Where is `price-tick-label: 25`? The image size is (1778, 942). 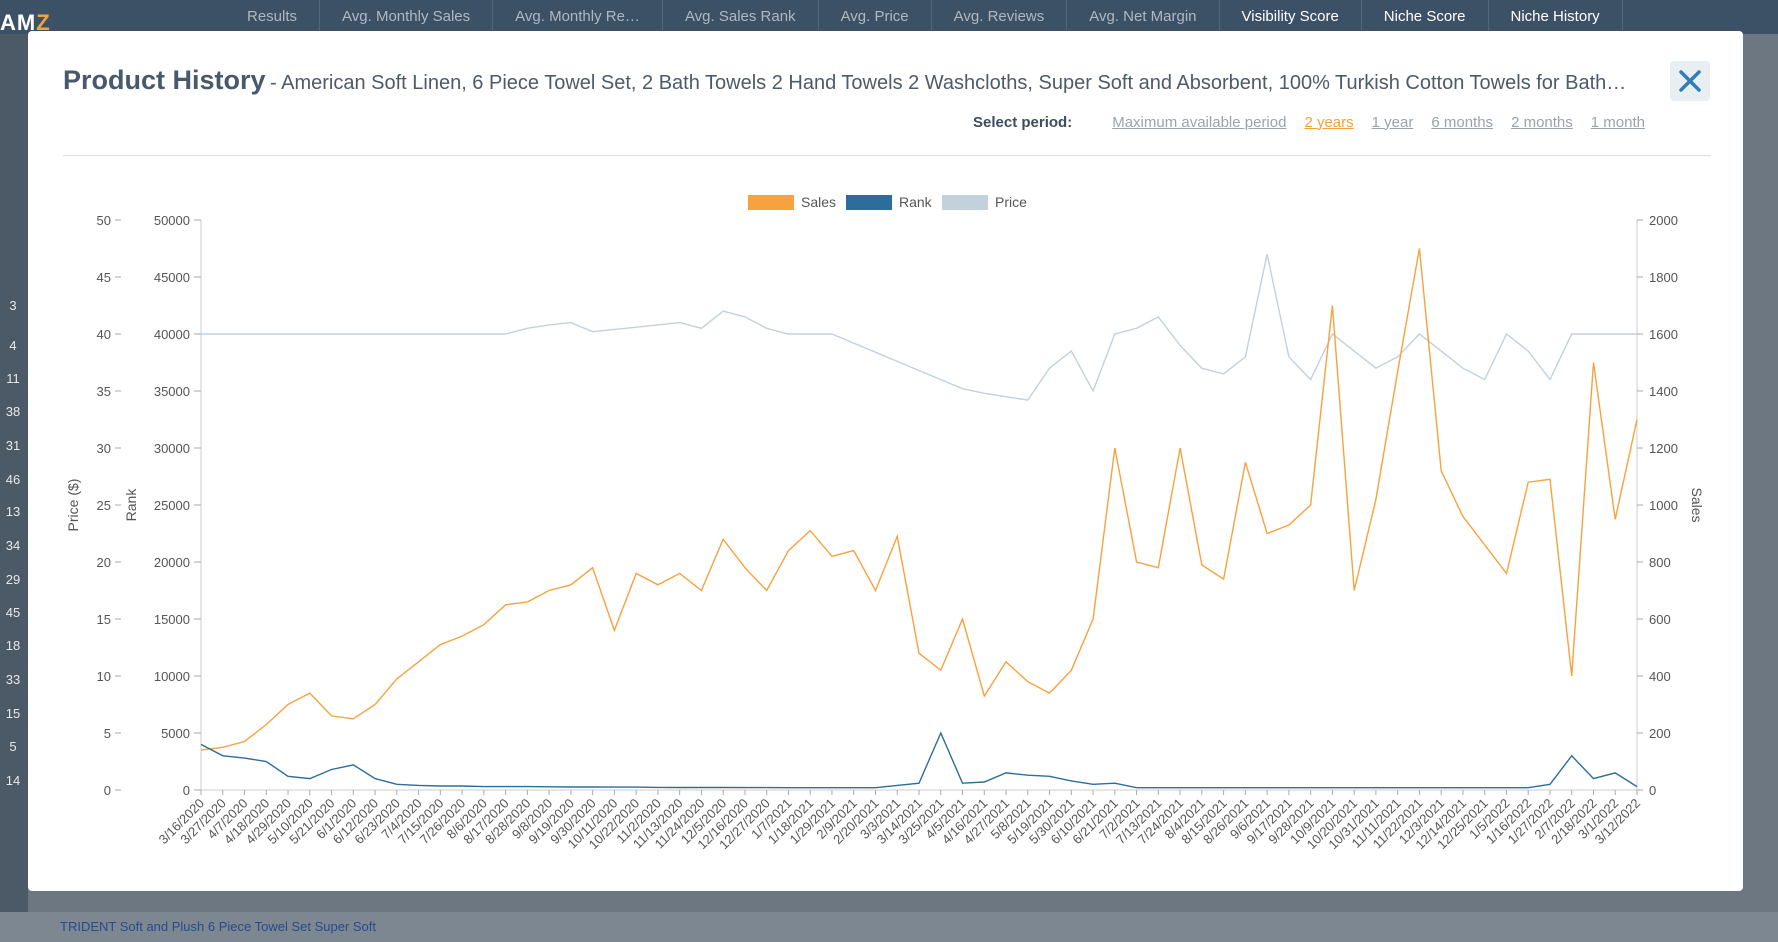
price-tick-label: 25 is located at coordinates (104, 505).